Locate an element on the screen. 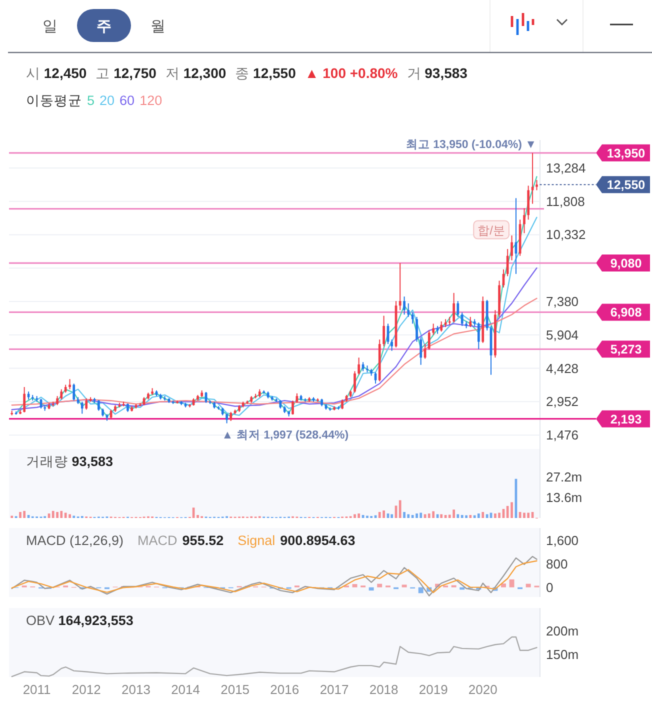 Image resolution: width=652 pixels, height=713 pixels. text: 일 is located at coordinates (50, 26).